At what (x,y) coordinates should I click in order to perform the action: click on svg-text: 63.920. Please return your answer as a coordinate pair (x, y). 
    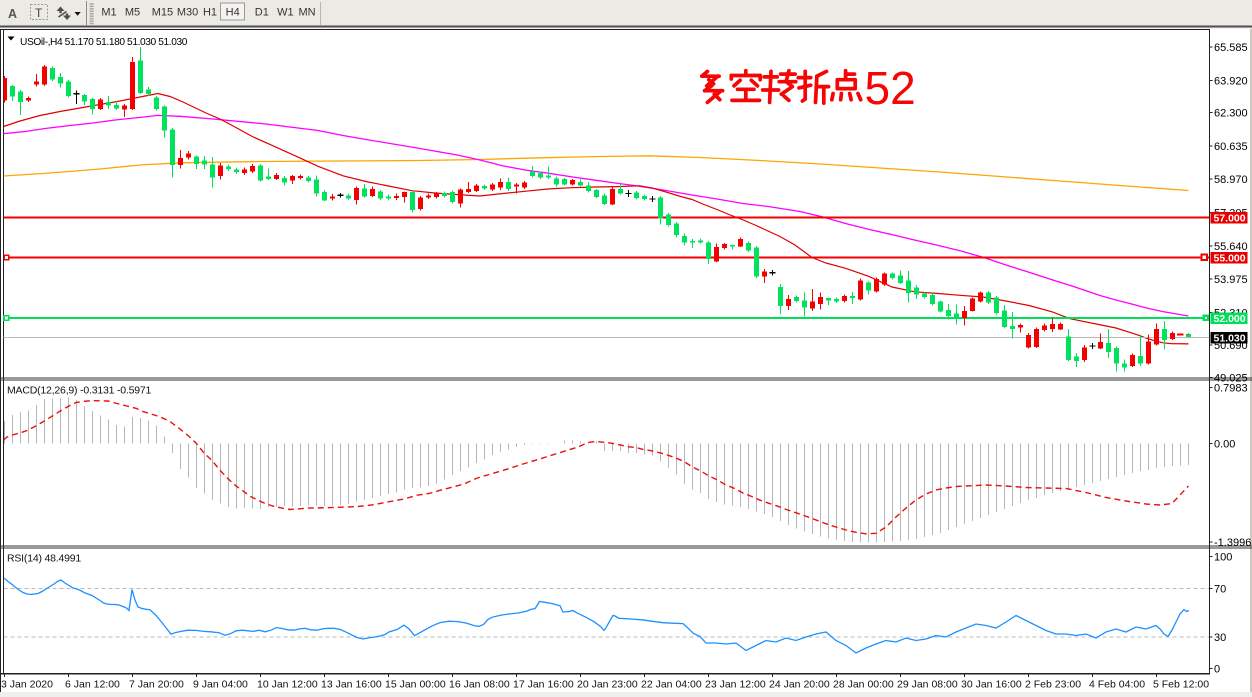
    Looking at the image, I should click on (1231, 81).